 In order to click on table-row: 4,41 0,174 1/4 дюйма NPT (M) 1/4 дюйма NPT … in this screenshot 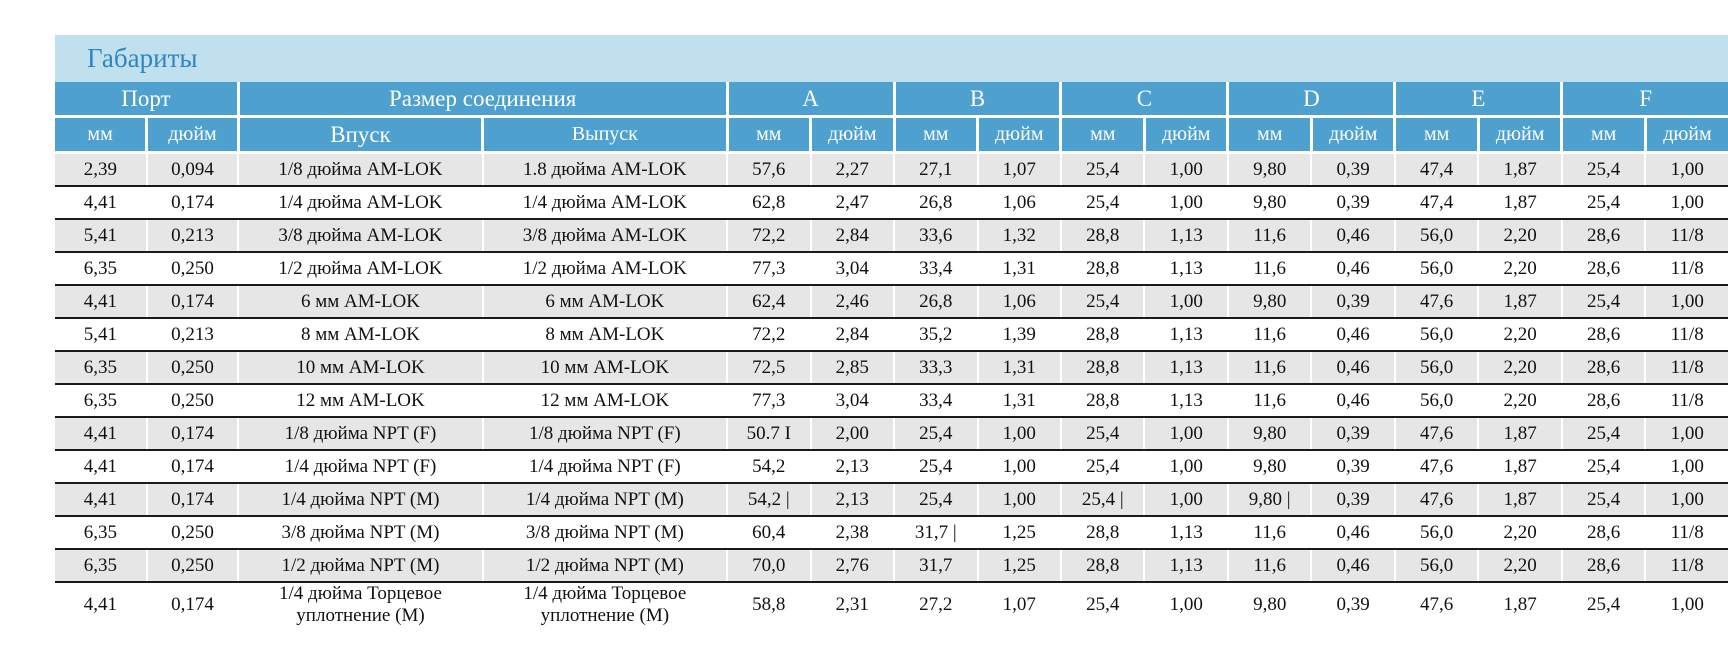, I will do `click(891, 500)`.